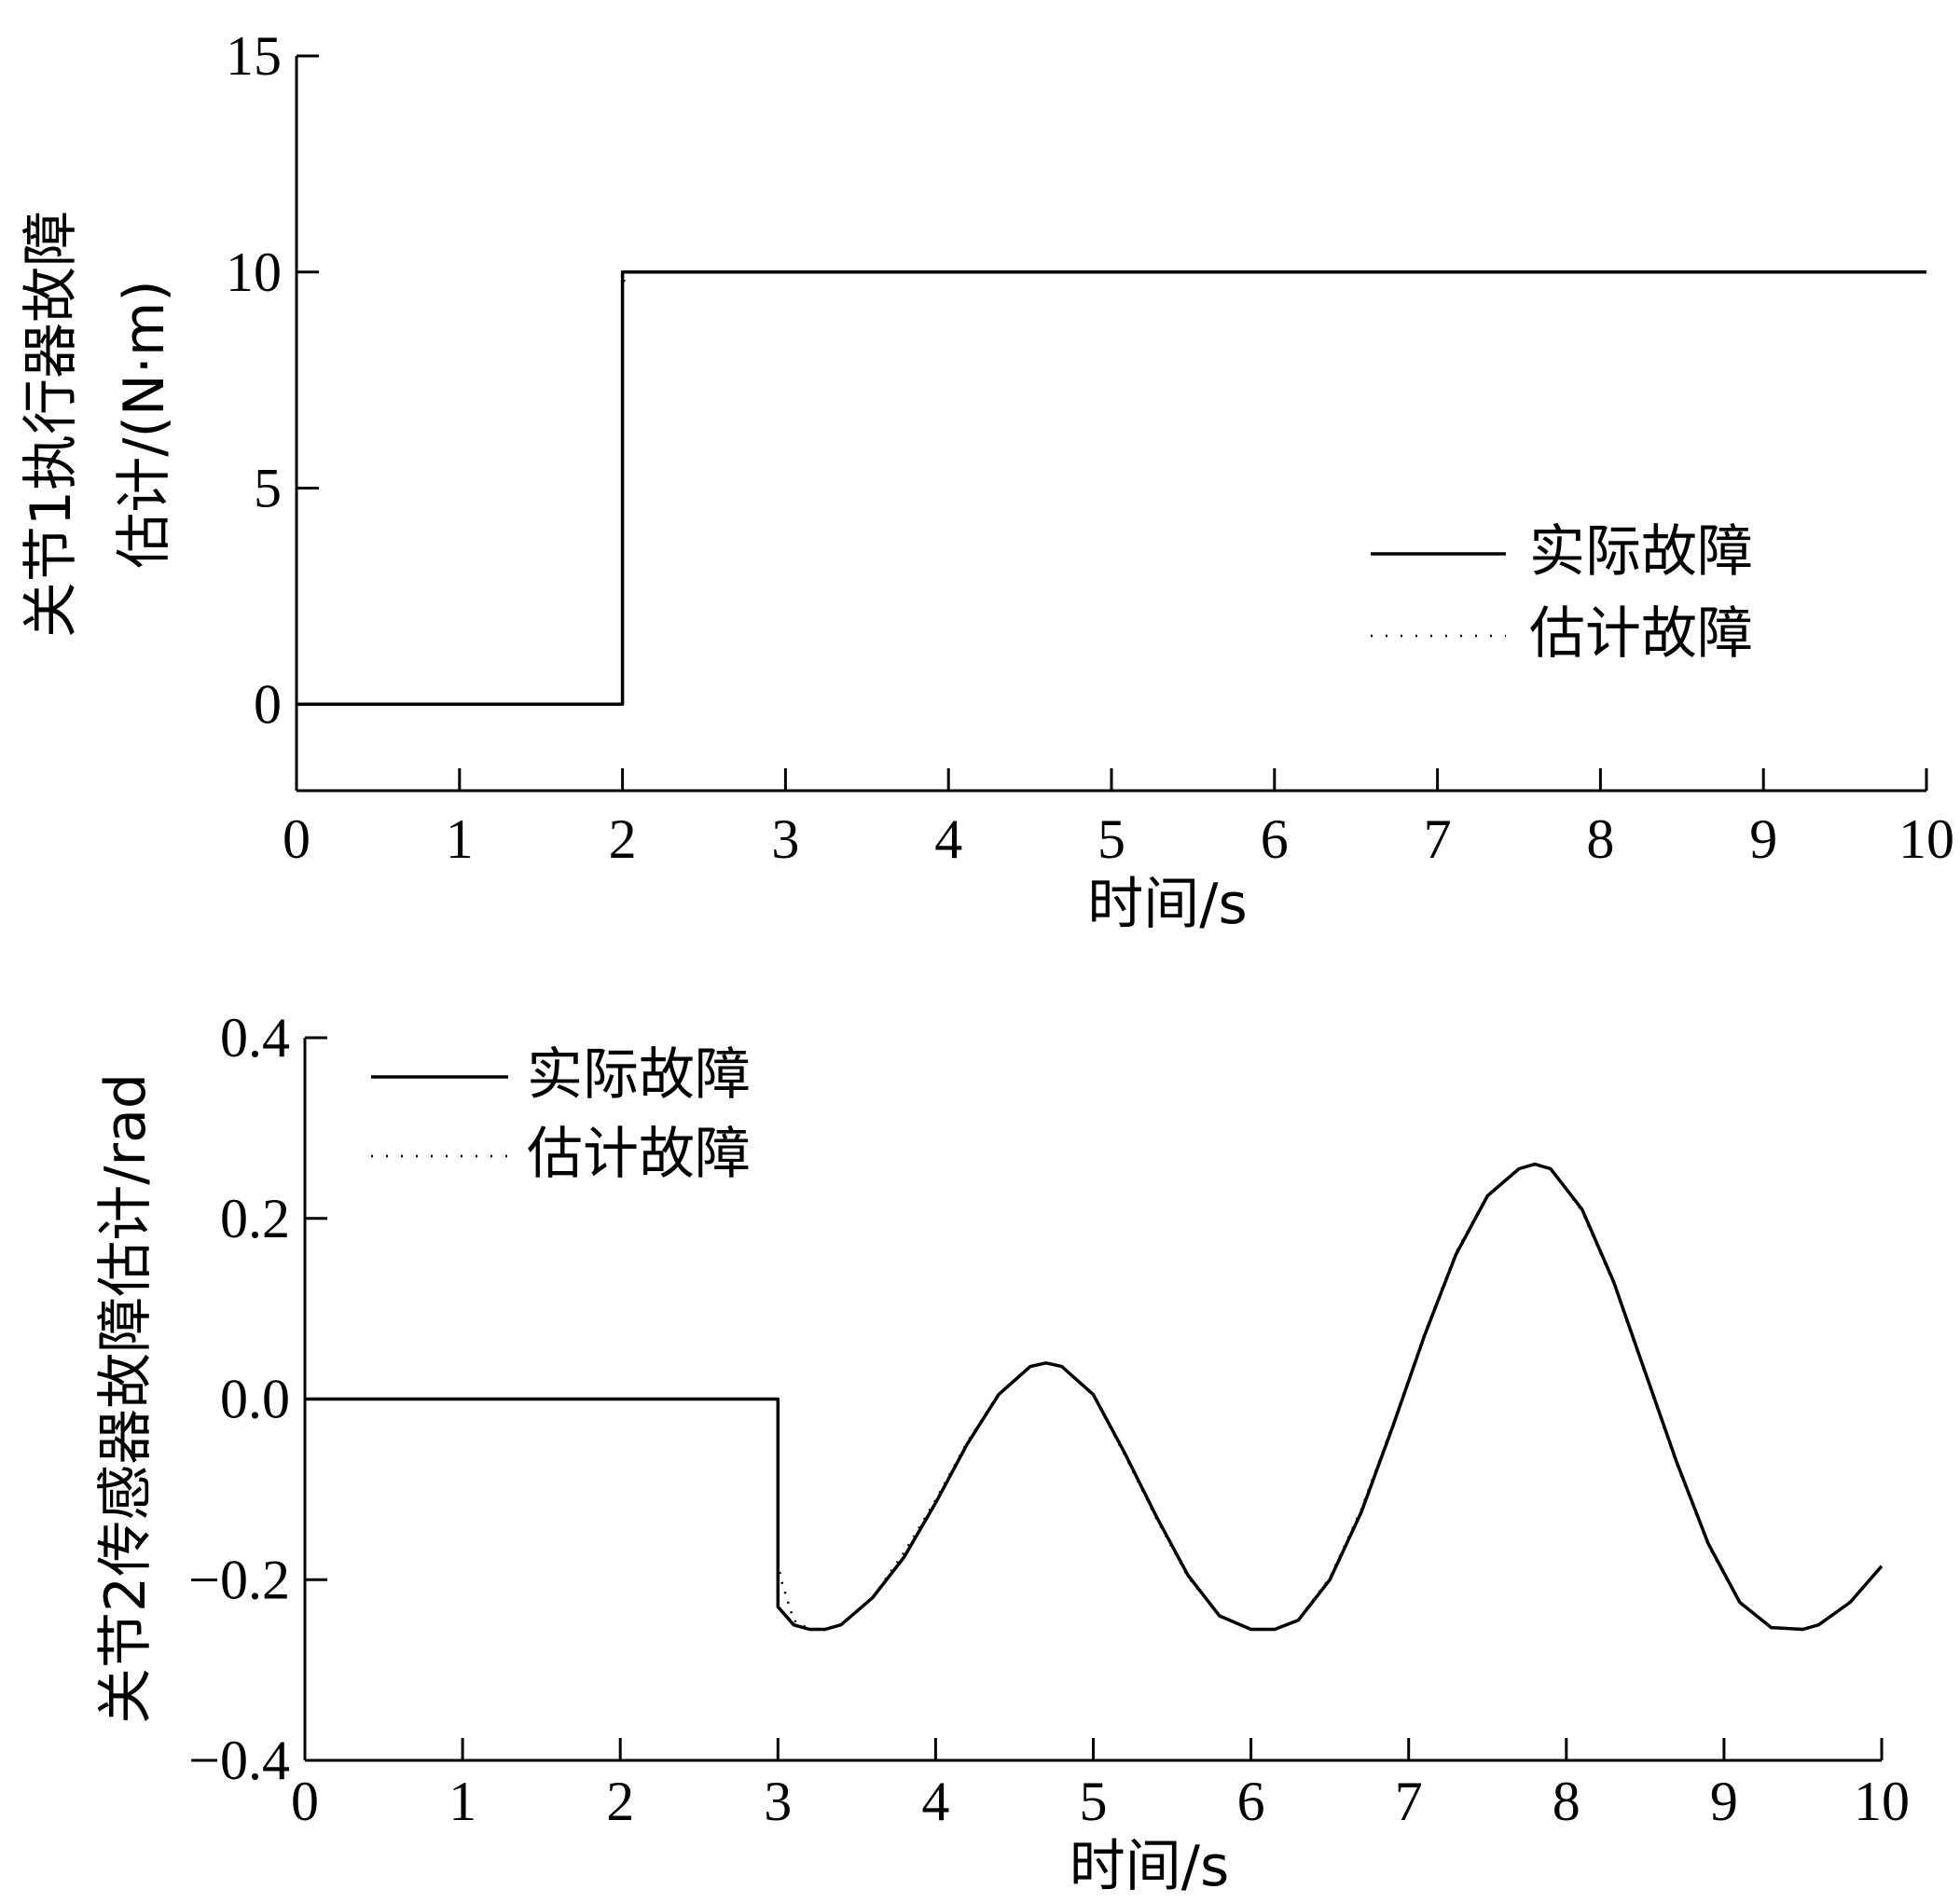 The height and width of the screenshot is (1903, 1960). What do you see at coordinates (255, 1399) in the screenshot?
I see `y-tick-label: 0.0` at bounding box center [255, 1399].